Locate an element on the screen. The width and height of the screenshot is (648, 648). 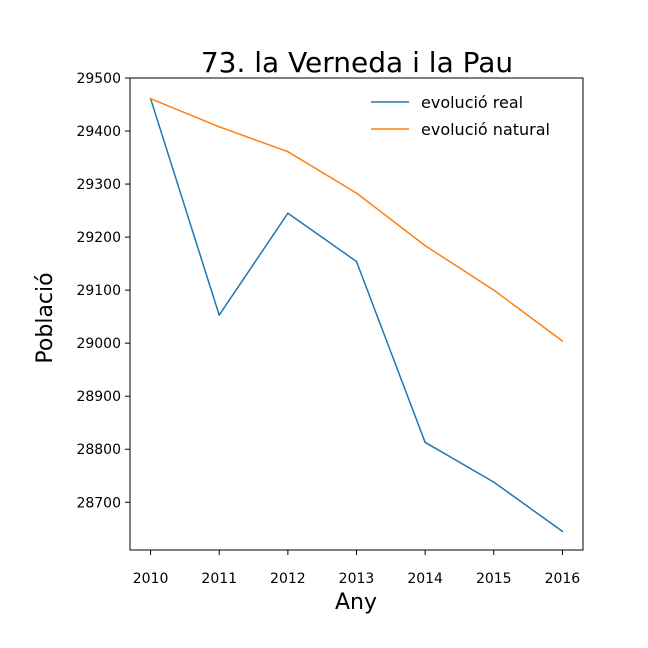
x-tick-label: 2016 is located at coordinates (563, 579).